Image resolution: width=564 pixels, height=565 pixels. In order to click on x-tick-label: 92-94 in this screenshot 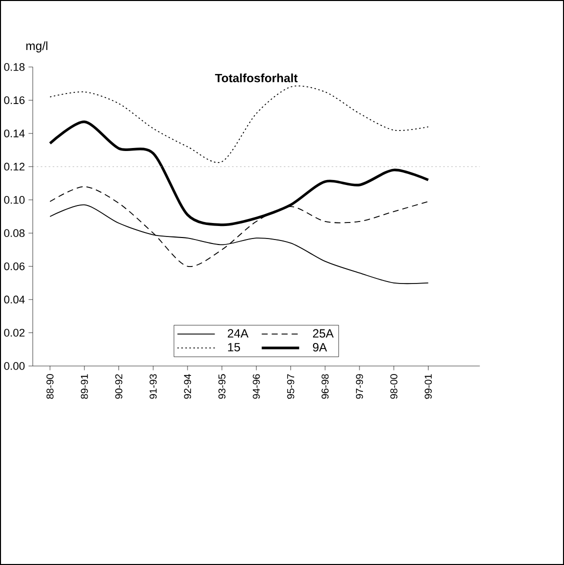, I will do `click(188, 386)`.